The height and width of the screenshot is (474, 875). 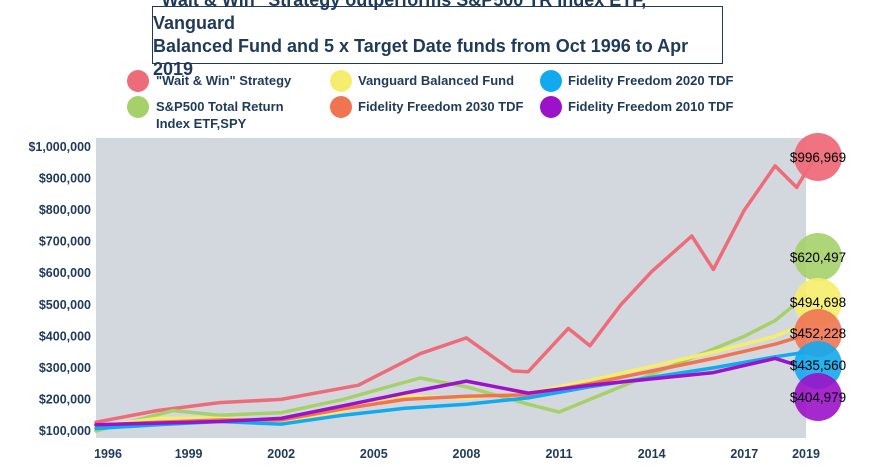 I want to click on y-tick-label: $400,000, so click(x=65, y=336).